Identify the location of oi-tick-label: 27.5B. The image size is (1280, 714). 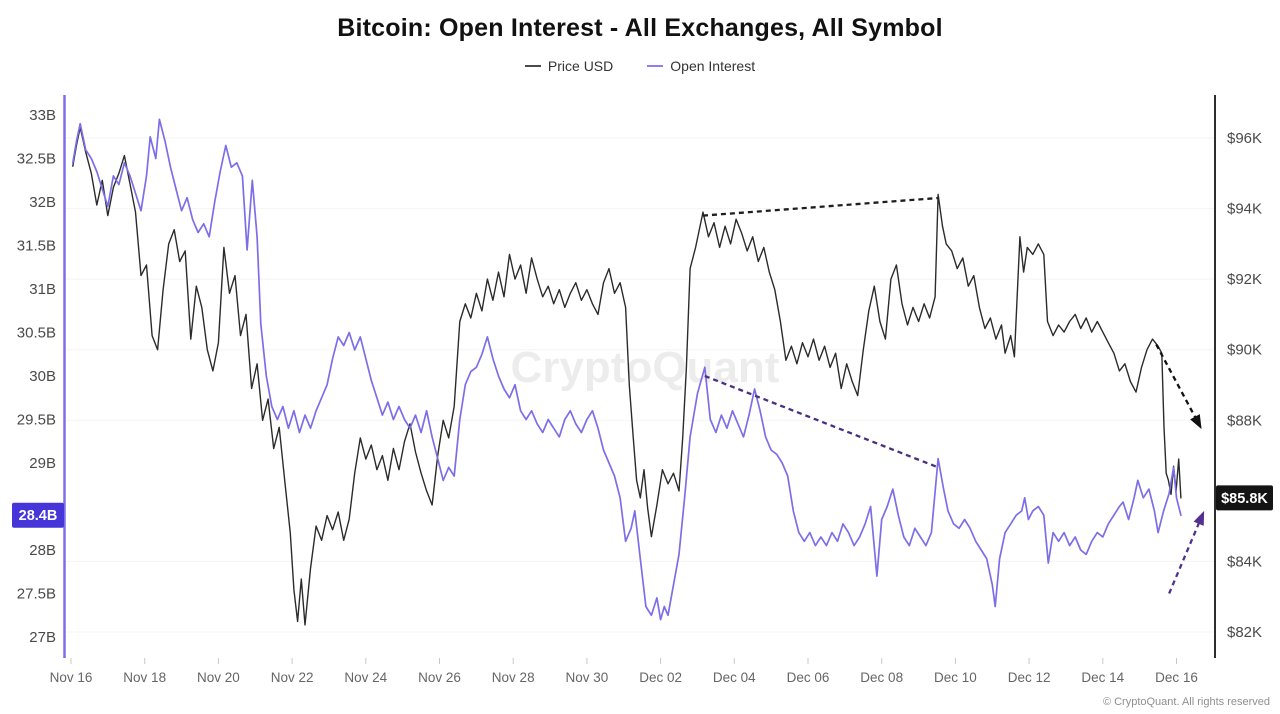
(36, 594).